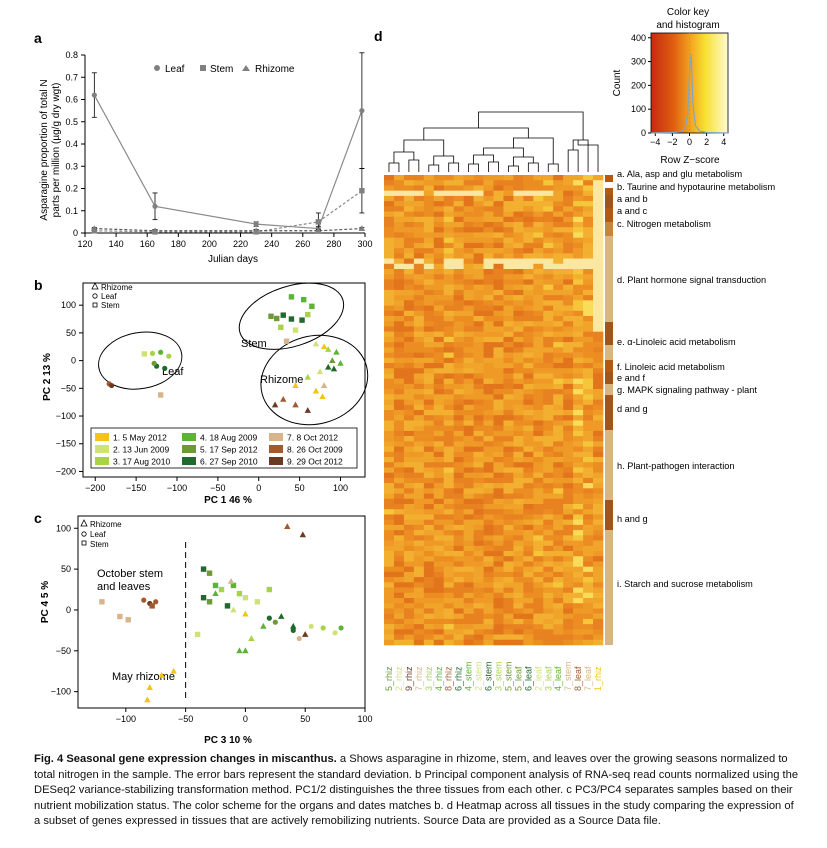  What do you see at coordinates (302, 244) in the screenshot?
I see `x-tick-label: 260` at bounding box center [302, 244].